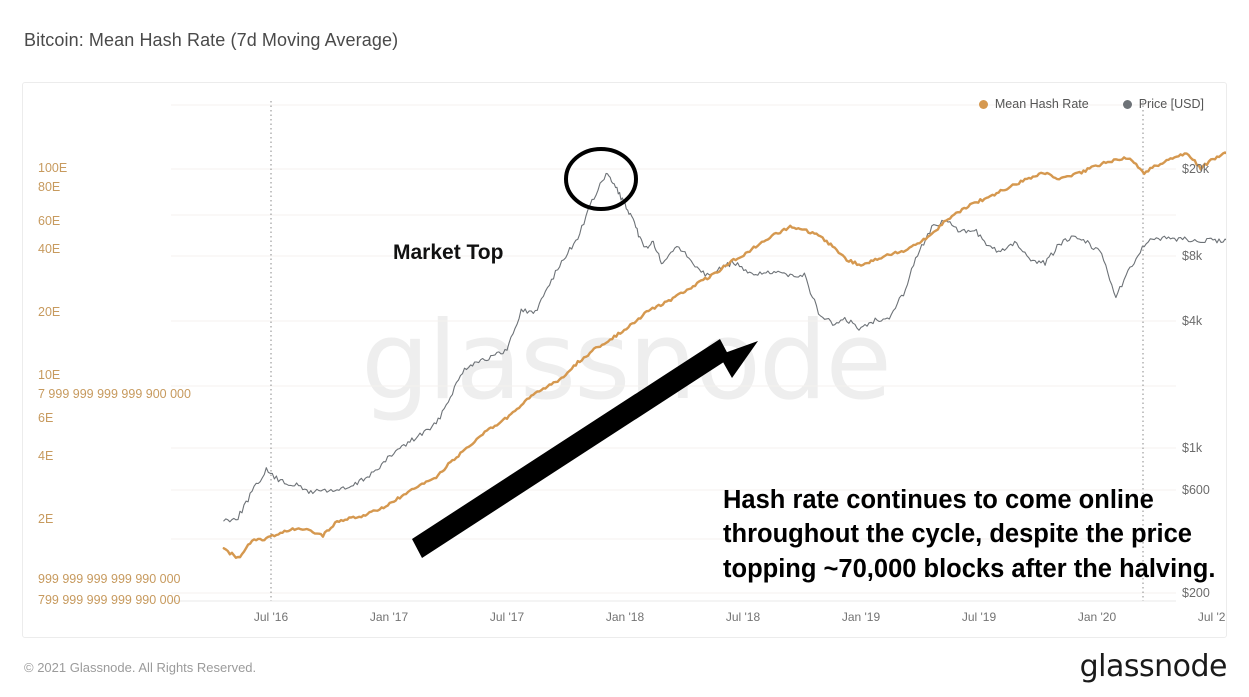  Describe the element at coordinates (49, 221) in the screenshot. I see `left-tick-label: 60E` at that location.